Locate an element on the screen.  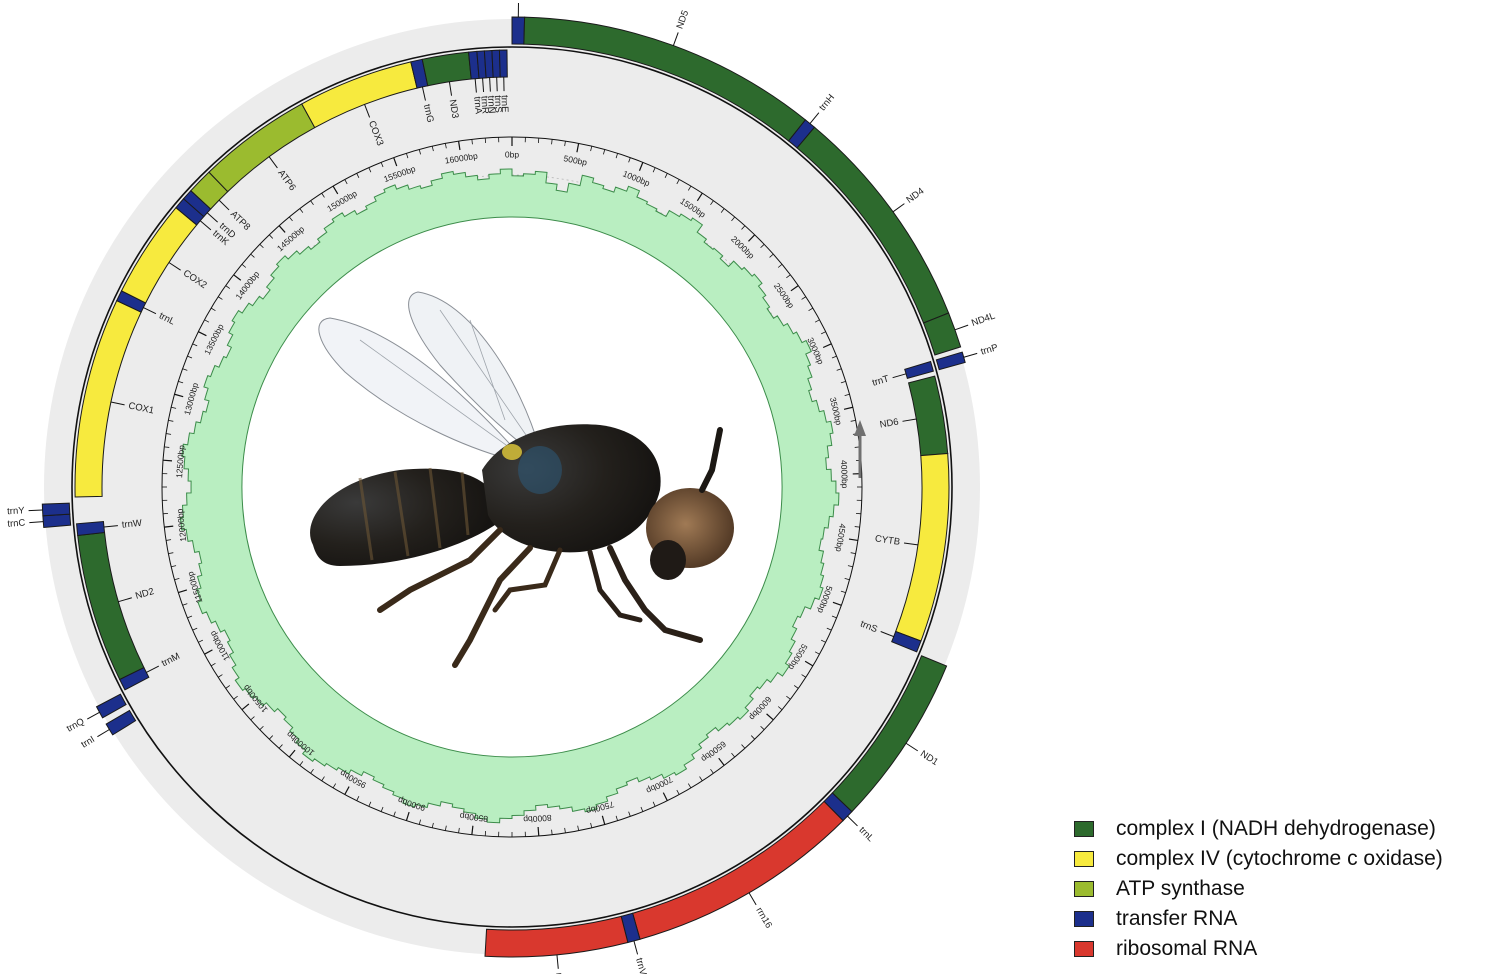
gene-label: ND5 is located at coordinates (682, 20).